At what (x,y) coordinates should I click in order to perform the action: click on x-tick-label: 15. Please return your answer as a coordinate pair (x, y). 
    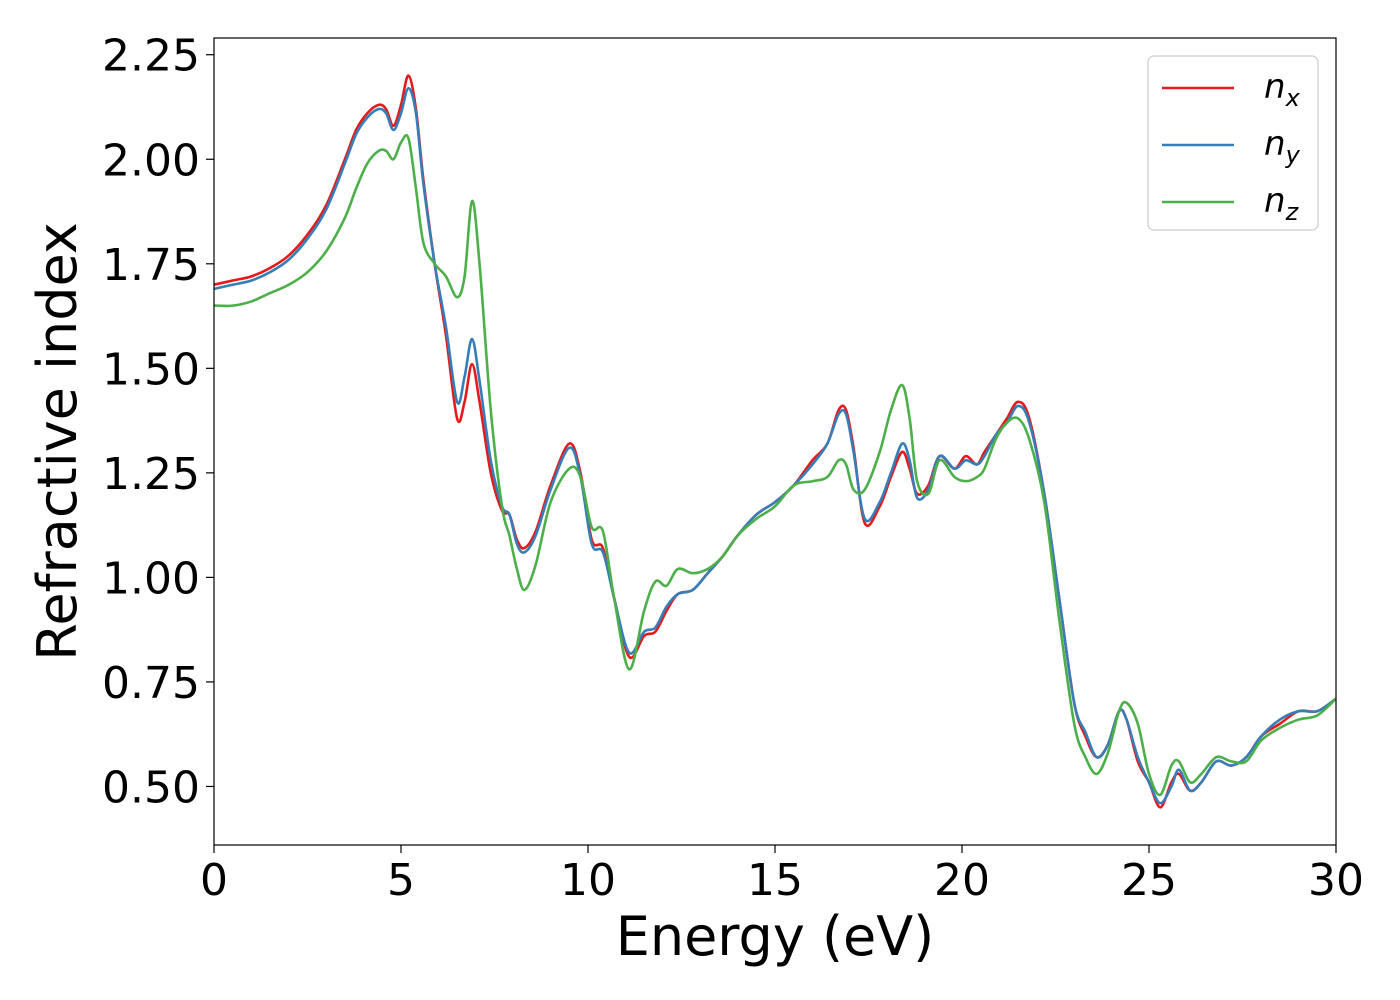
    Looking at the image, I should click on (775, 880).